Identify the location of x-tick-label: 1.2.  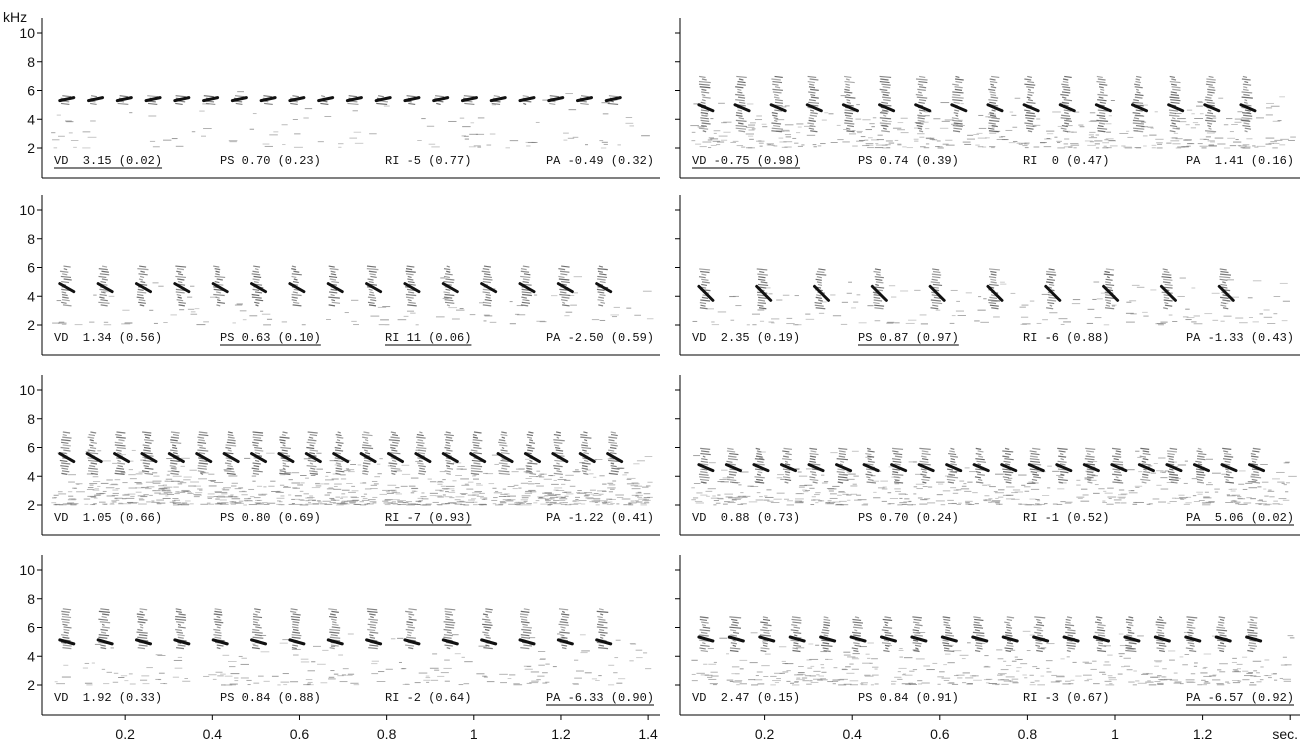
(1203, 734).